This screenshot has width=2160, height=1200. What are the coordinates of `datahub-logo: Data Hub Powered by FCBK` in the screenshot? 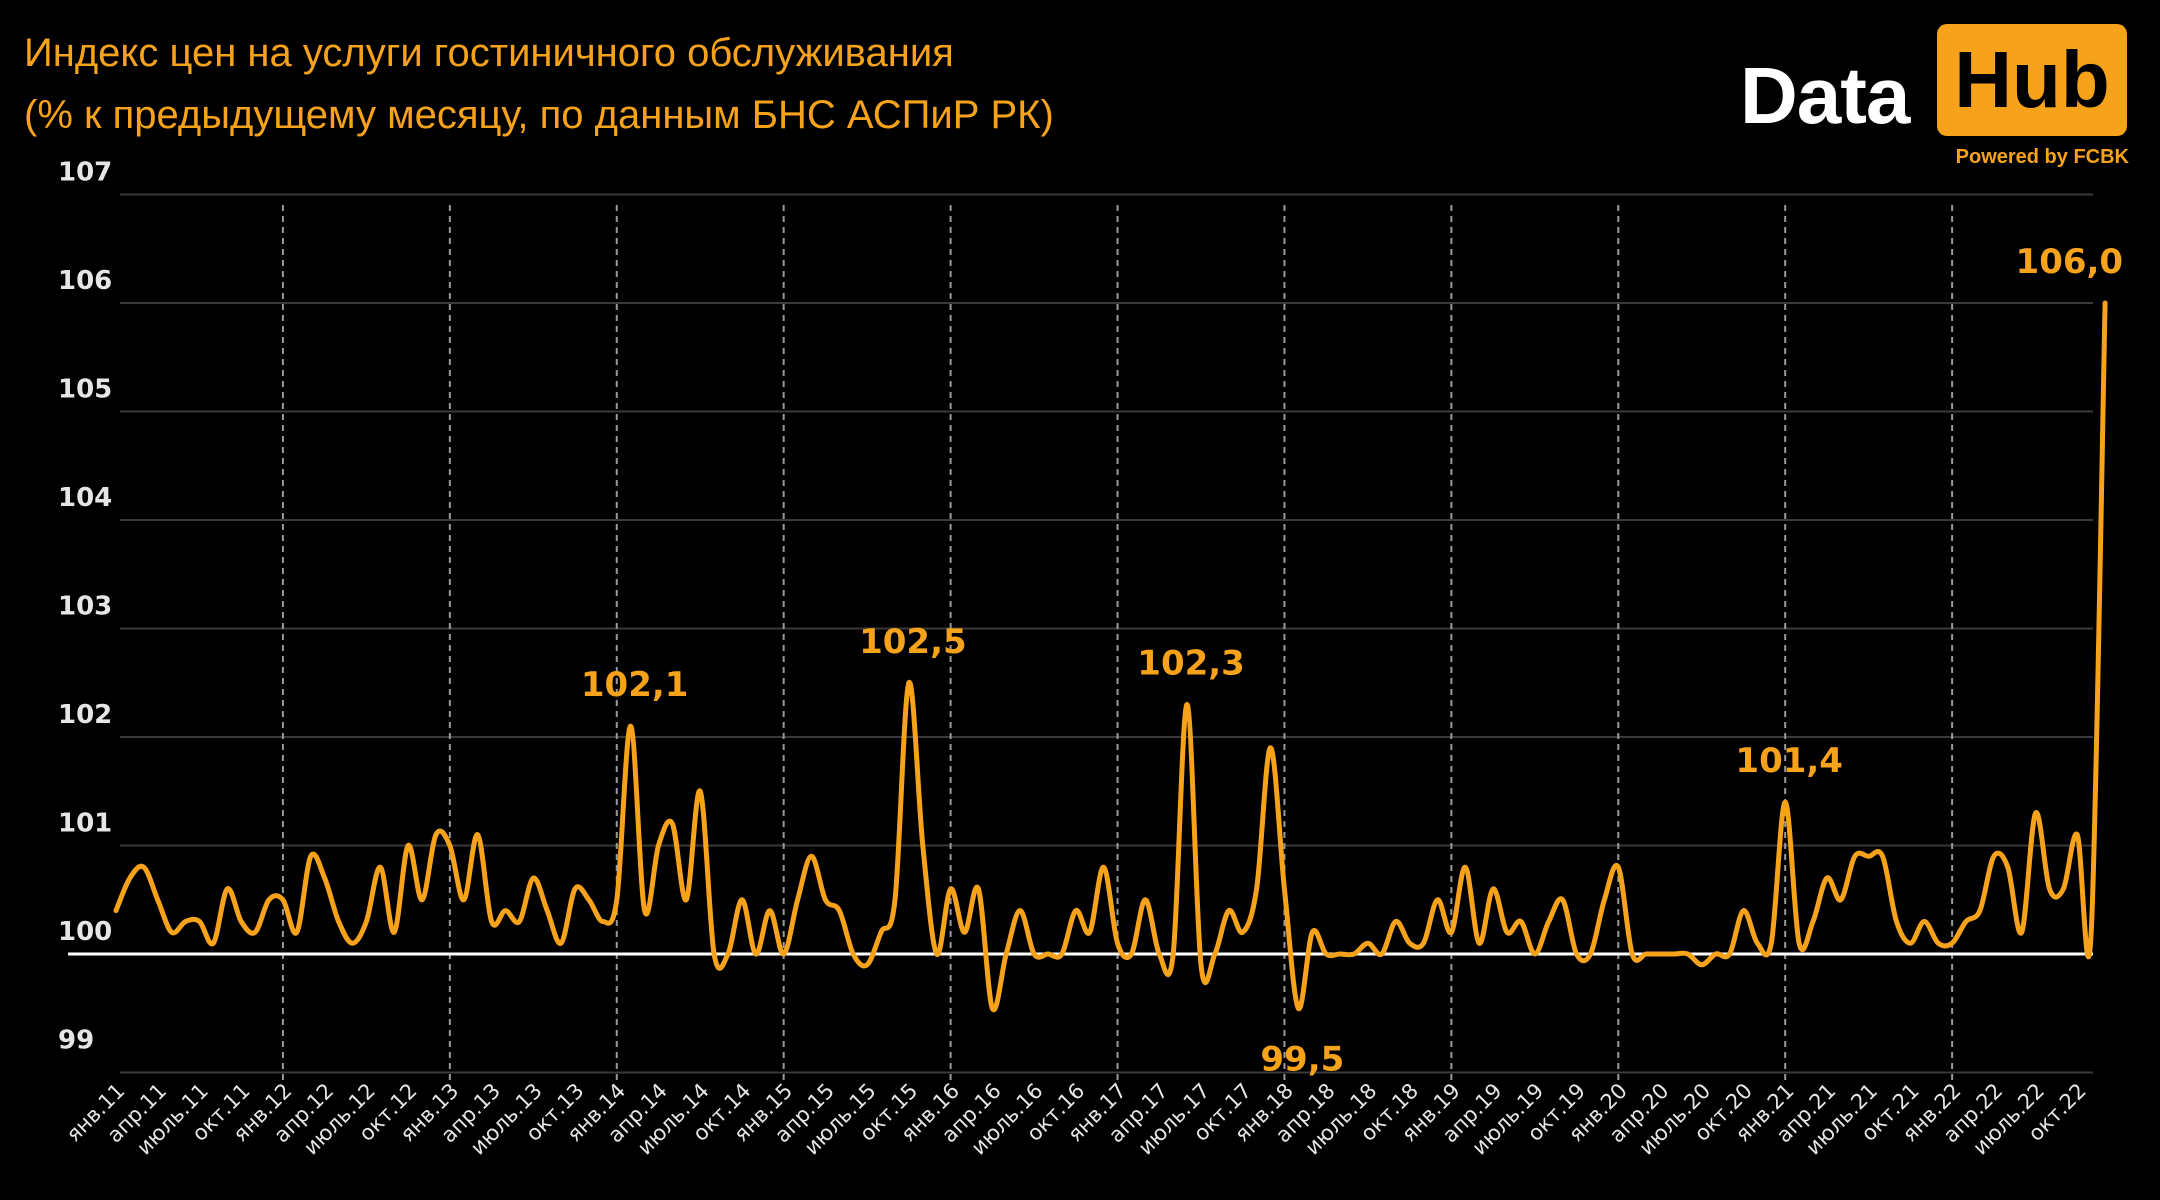 It's located at (1940, 102).